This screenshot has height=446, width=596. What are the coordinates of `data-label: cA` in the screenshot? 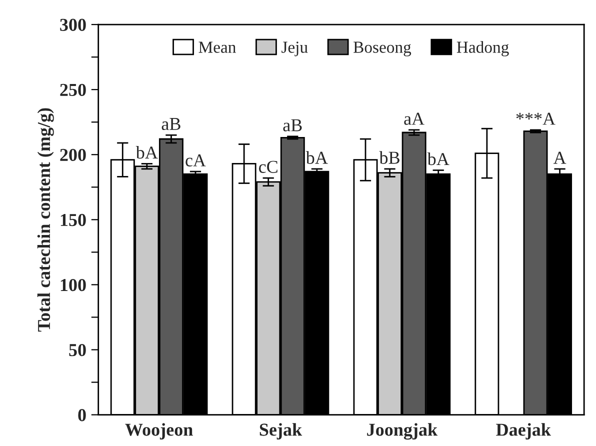 It's located at (196, 160).